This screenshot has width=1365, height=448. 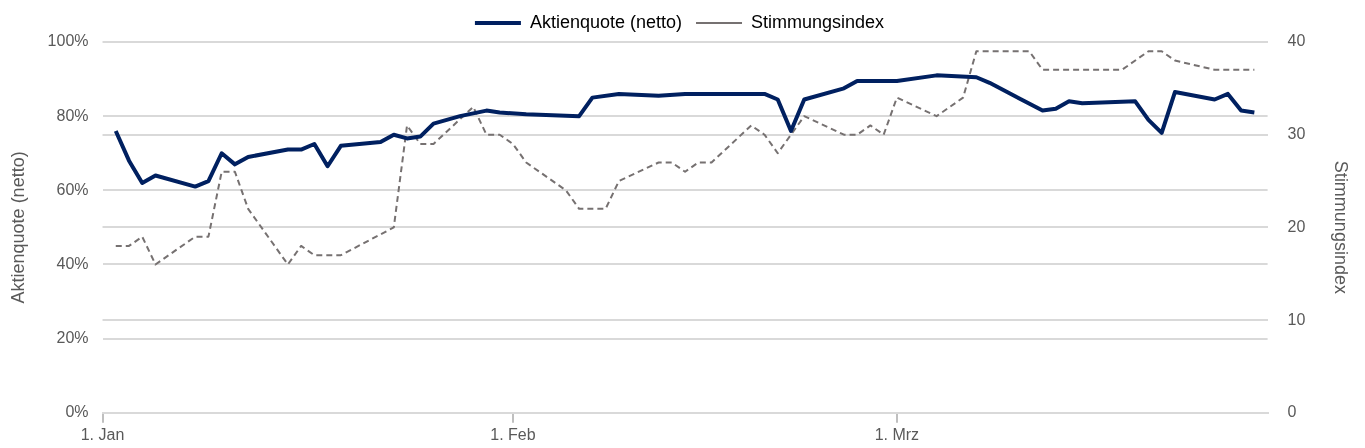 What do you see at coordinates (1341, 227) in the screenshot?
I see `y2-axis-title: Stimmungsindex` at bounding box center [1341, 227].